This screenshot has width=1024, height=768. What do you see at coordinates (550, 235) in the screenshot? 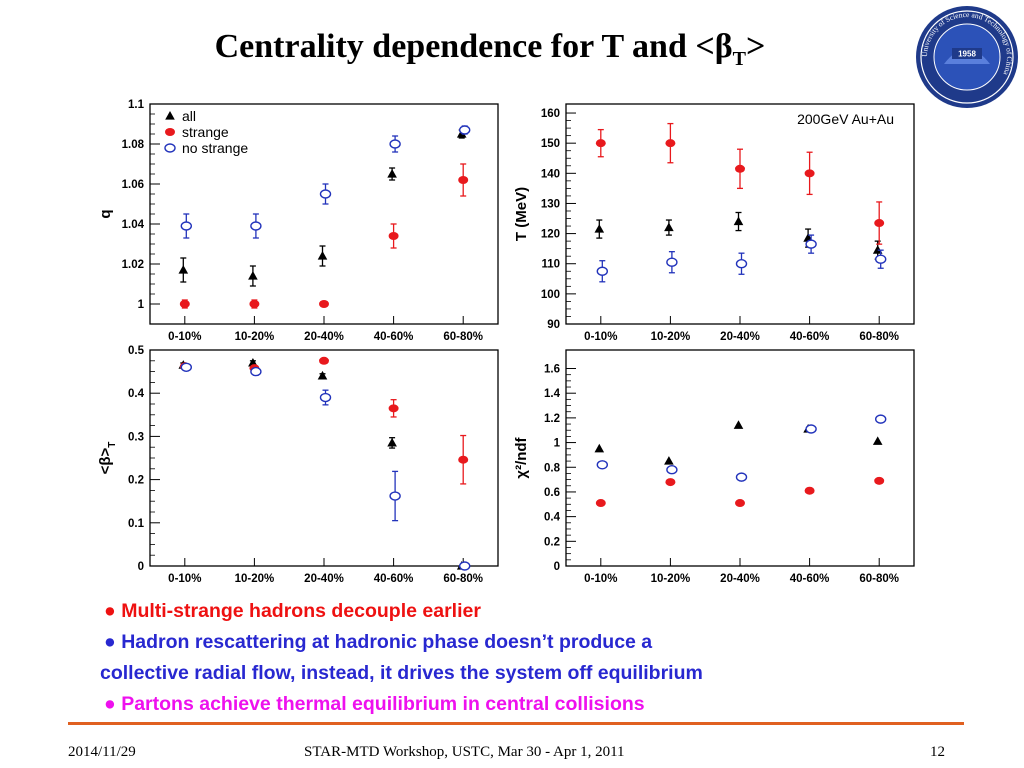
I see `y-tick-label: 120` at bounding box center [550, 235].